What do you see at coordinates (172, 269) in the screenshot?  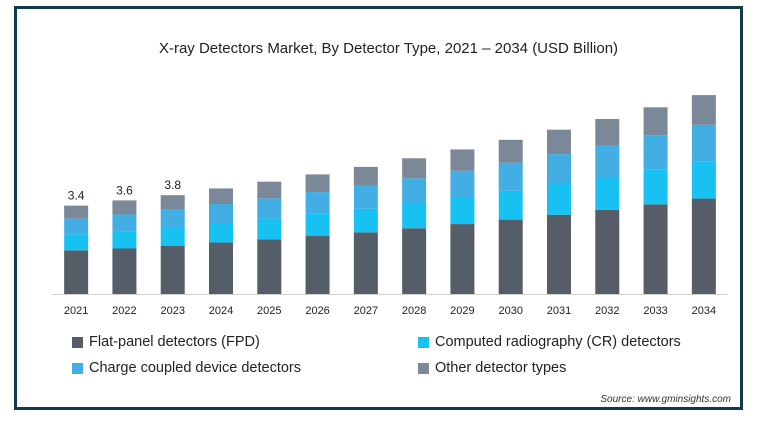 I see `bar-segment-2023-s0` at bounding box center [172, 269].